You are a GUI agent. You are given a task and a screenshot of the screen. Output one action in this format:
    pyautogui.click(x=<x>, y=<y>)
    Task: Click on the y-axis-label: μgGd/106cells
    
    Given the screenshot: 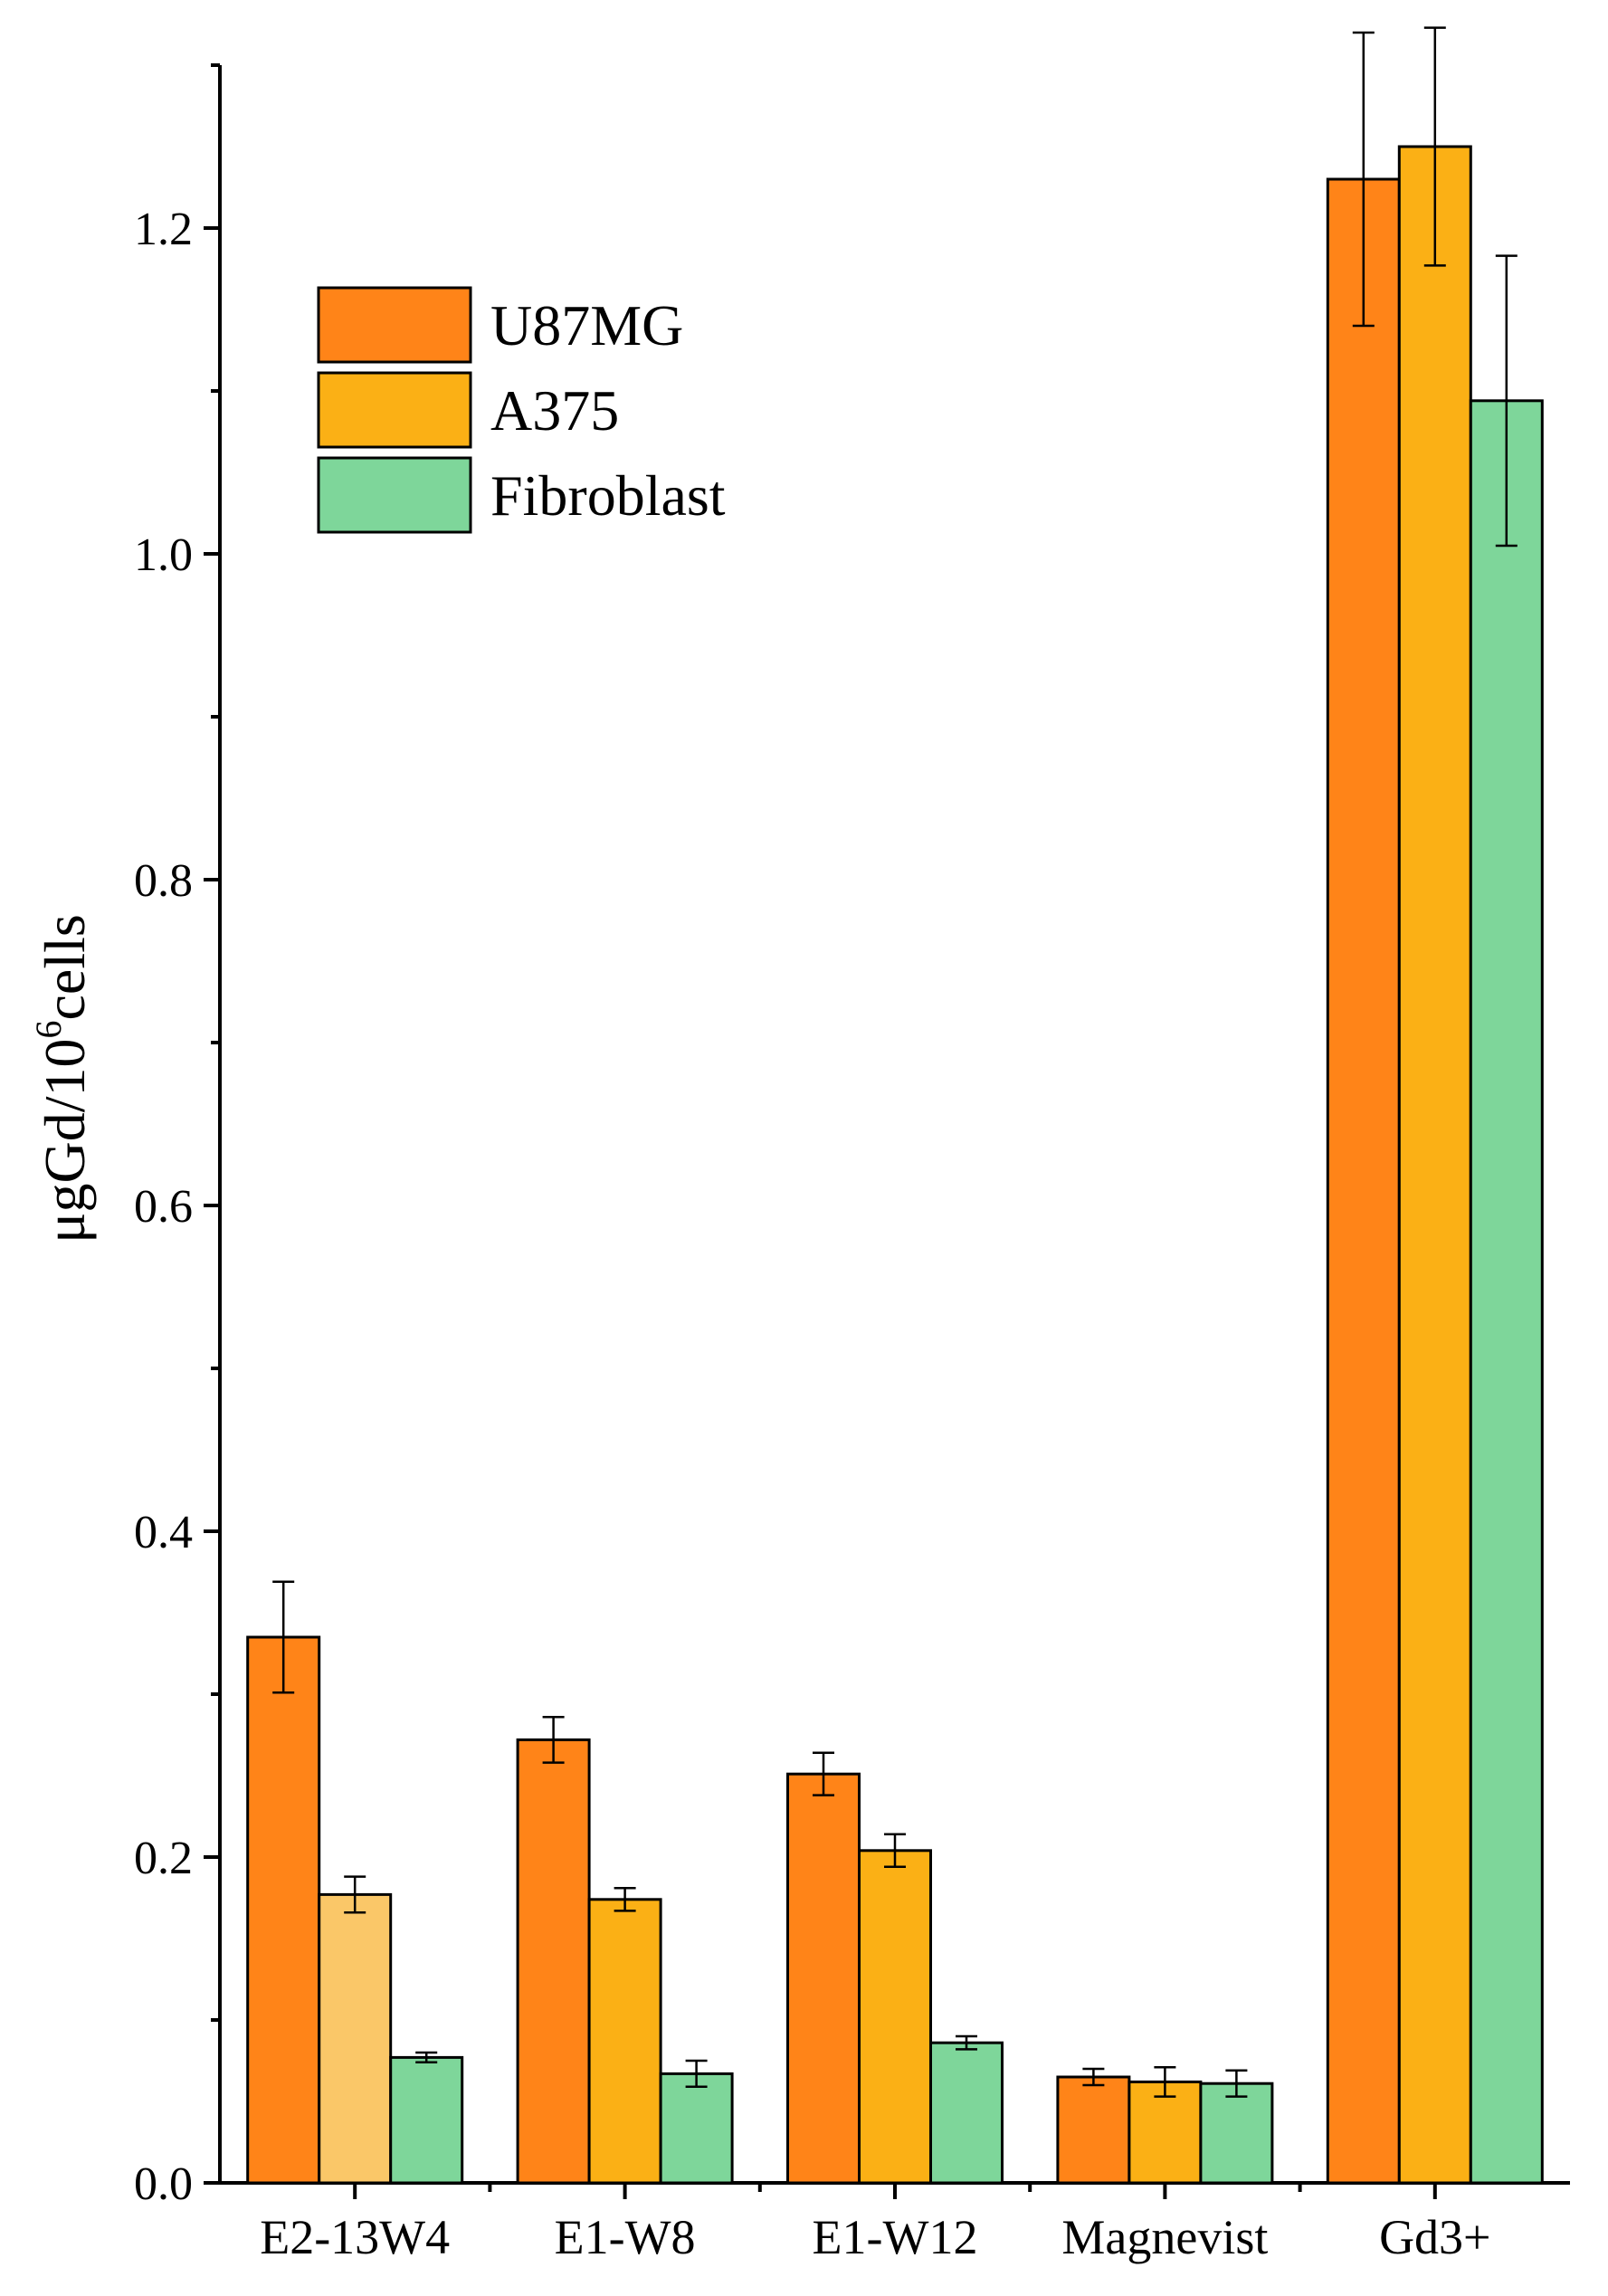 What is the action you would take?
    pyautogui.click(x=62, y=1079)
    